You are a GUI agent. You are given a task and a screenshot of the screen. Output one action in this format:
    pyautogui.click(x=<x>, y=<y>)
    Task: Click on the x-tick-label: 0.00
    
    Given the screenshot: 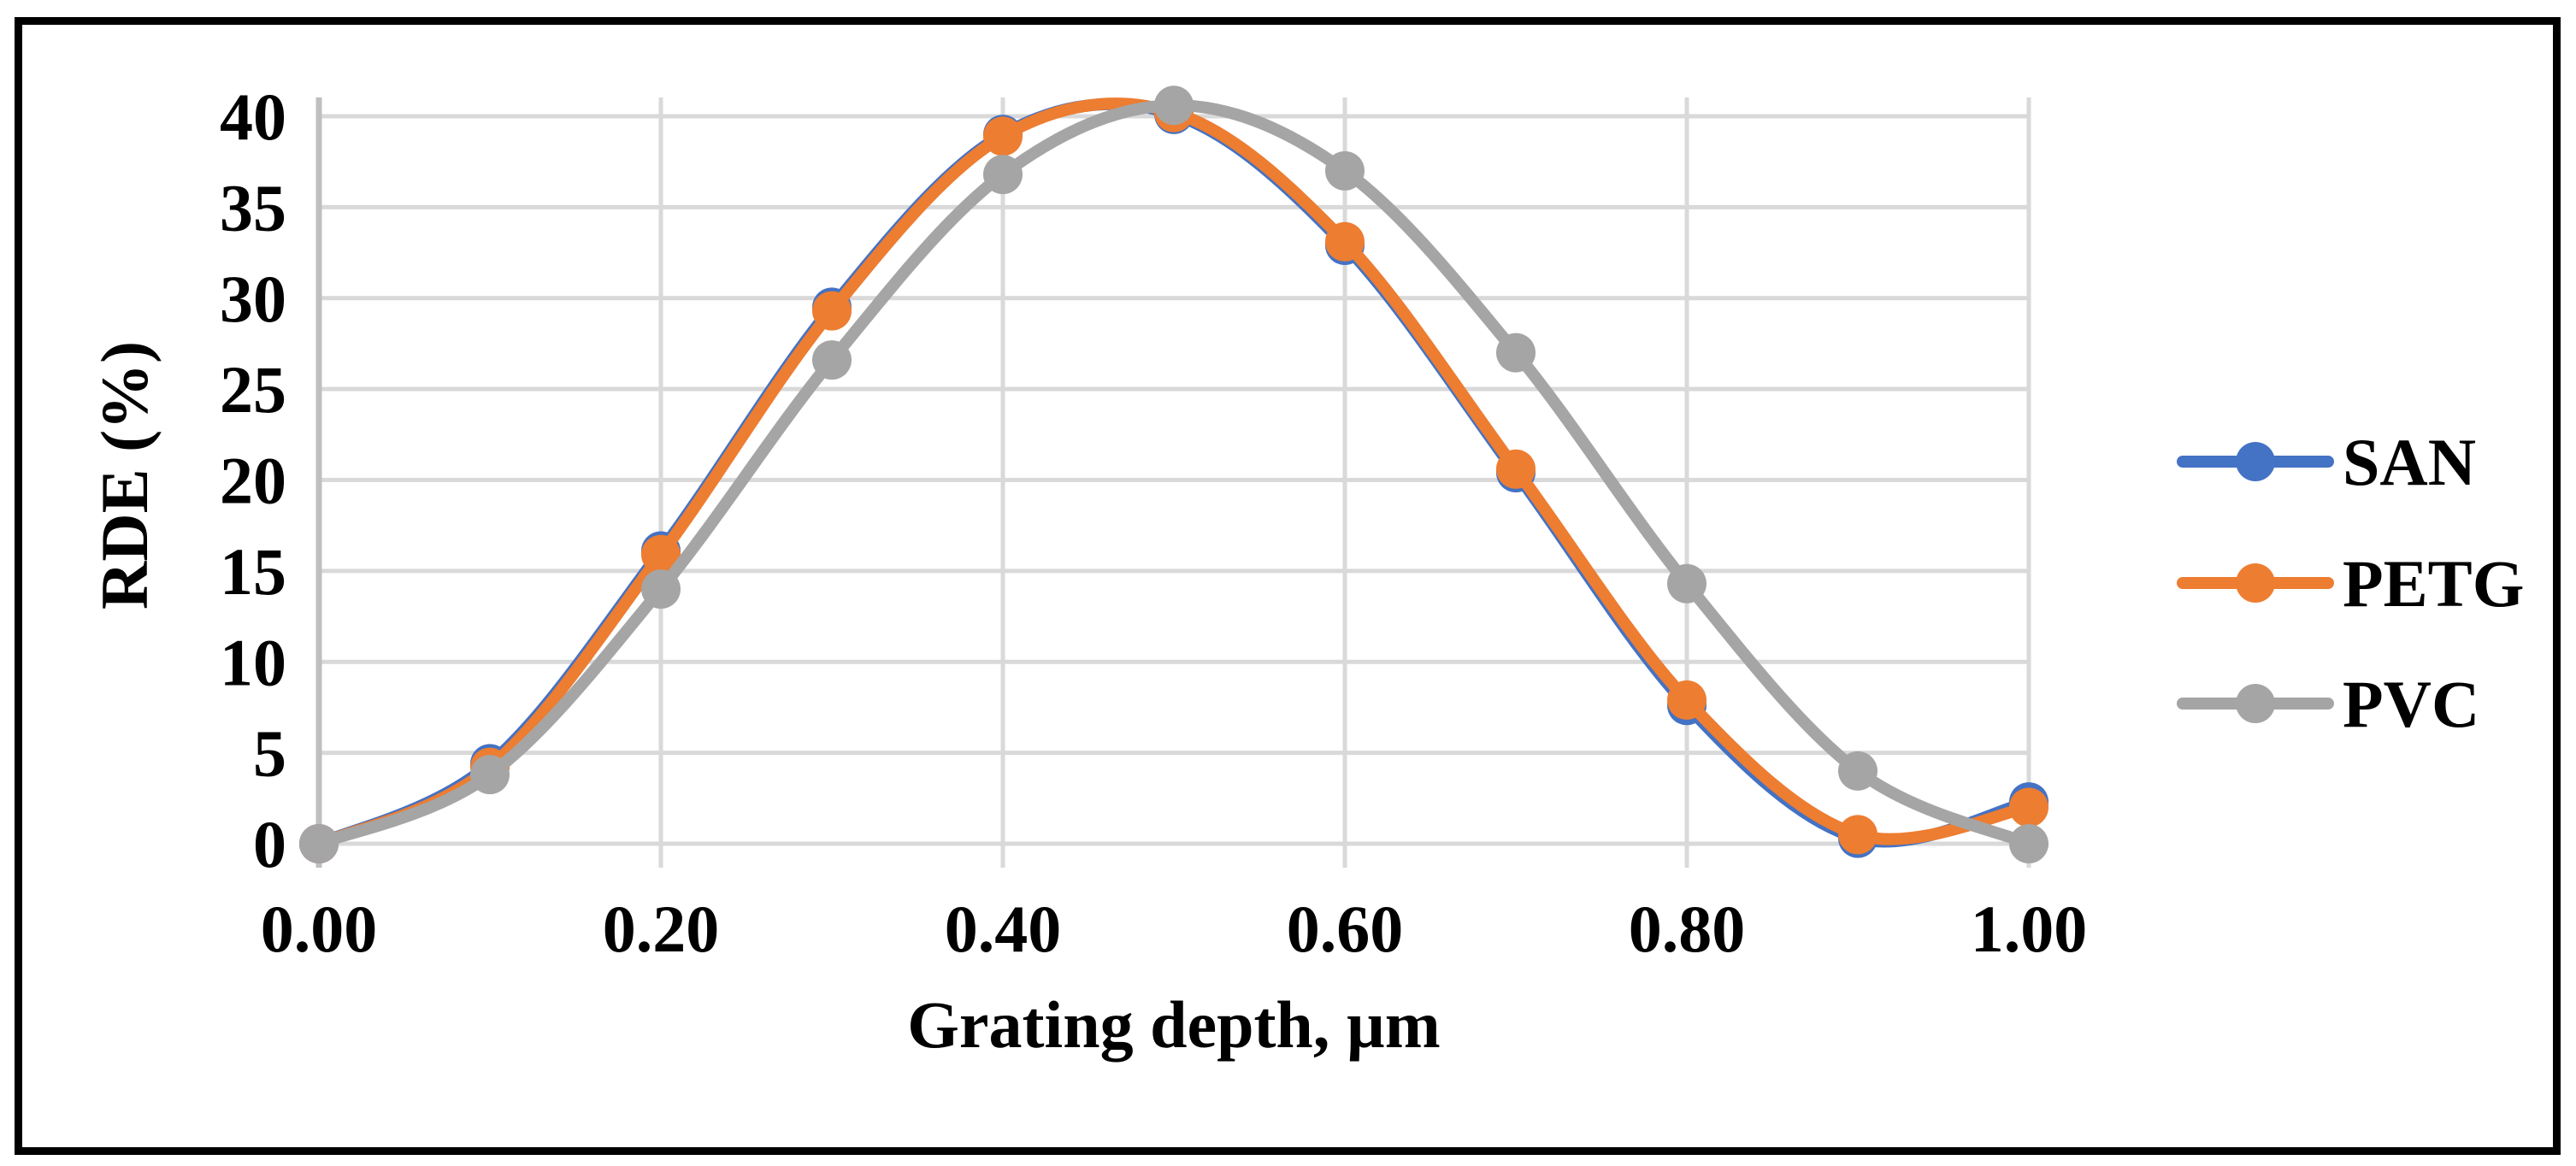 What is the action you would take?
    pyautogui.click(x=319, y=929)
    